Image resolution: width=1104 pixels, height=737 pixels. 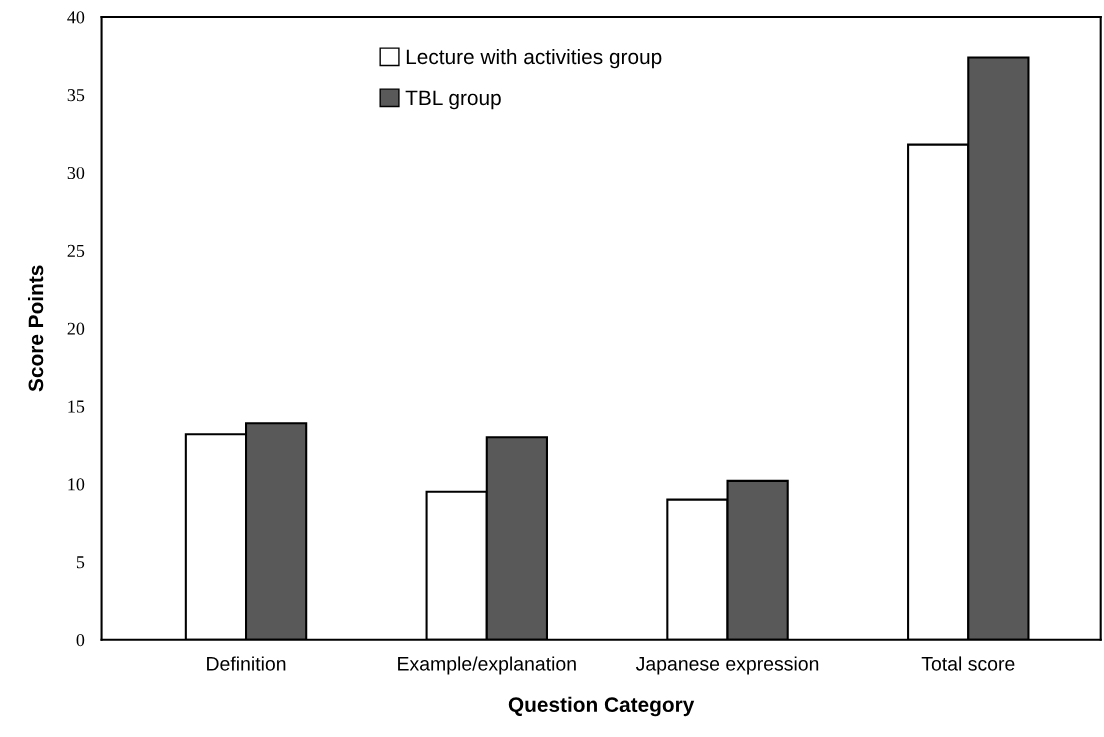 What do you see at coordinates (76, 95) in the screenshot?
I see `y-tick-label: 35` at bounding box center [76, 95].